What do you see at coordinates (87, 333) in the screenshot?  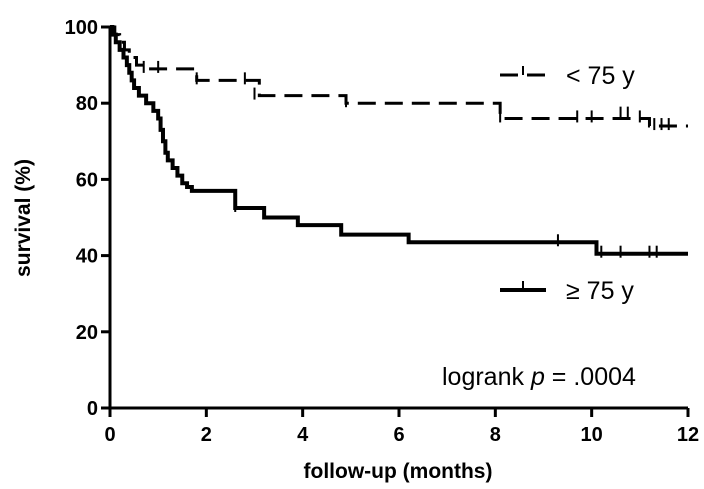 I see `y-tick-label-20: 20` at bounding box center [87, 333].